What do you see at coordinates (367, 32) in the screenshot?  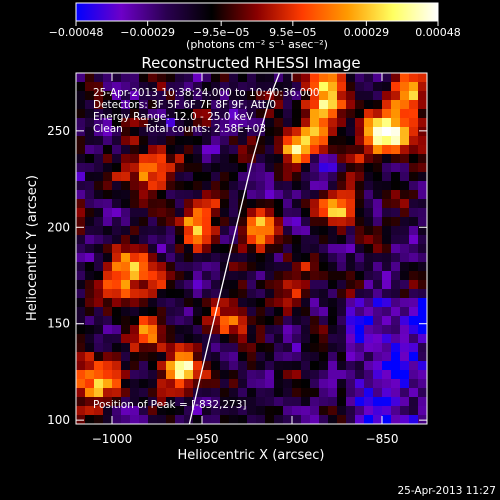 I see `colorbar-tick-label: 0.00029` at bounding box center [367, 32].